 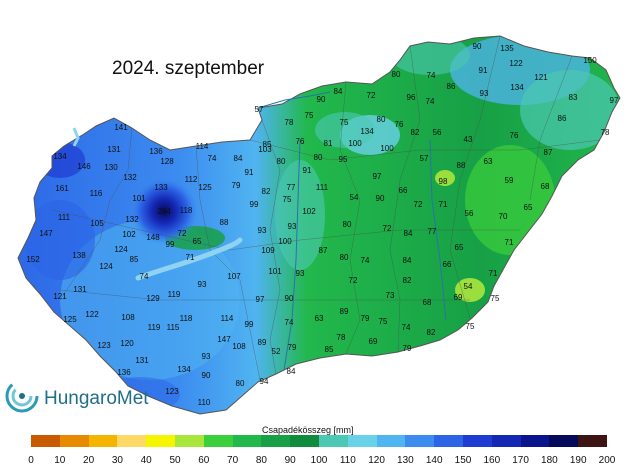 I want to click on color-legend, so click(x=319, y=441).